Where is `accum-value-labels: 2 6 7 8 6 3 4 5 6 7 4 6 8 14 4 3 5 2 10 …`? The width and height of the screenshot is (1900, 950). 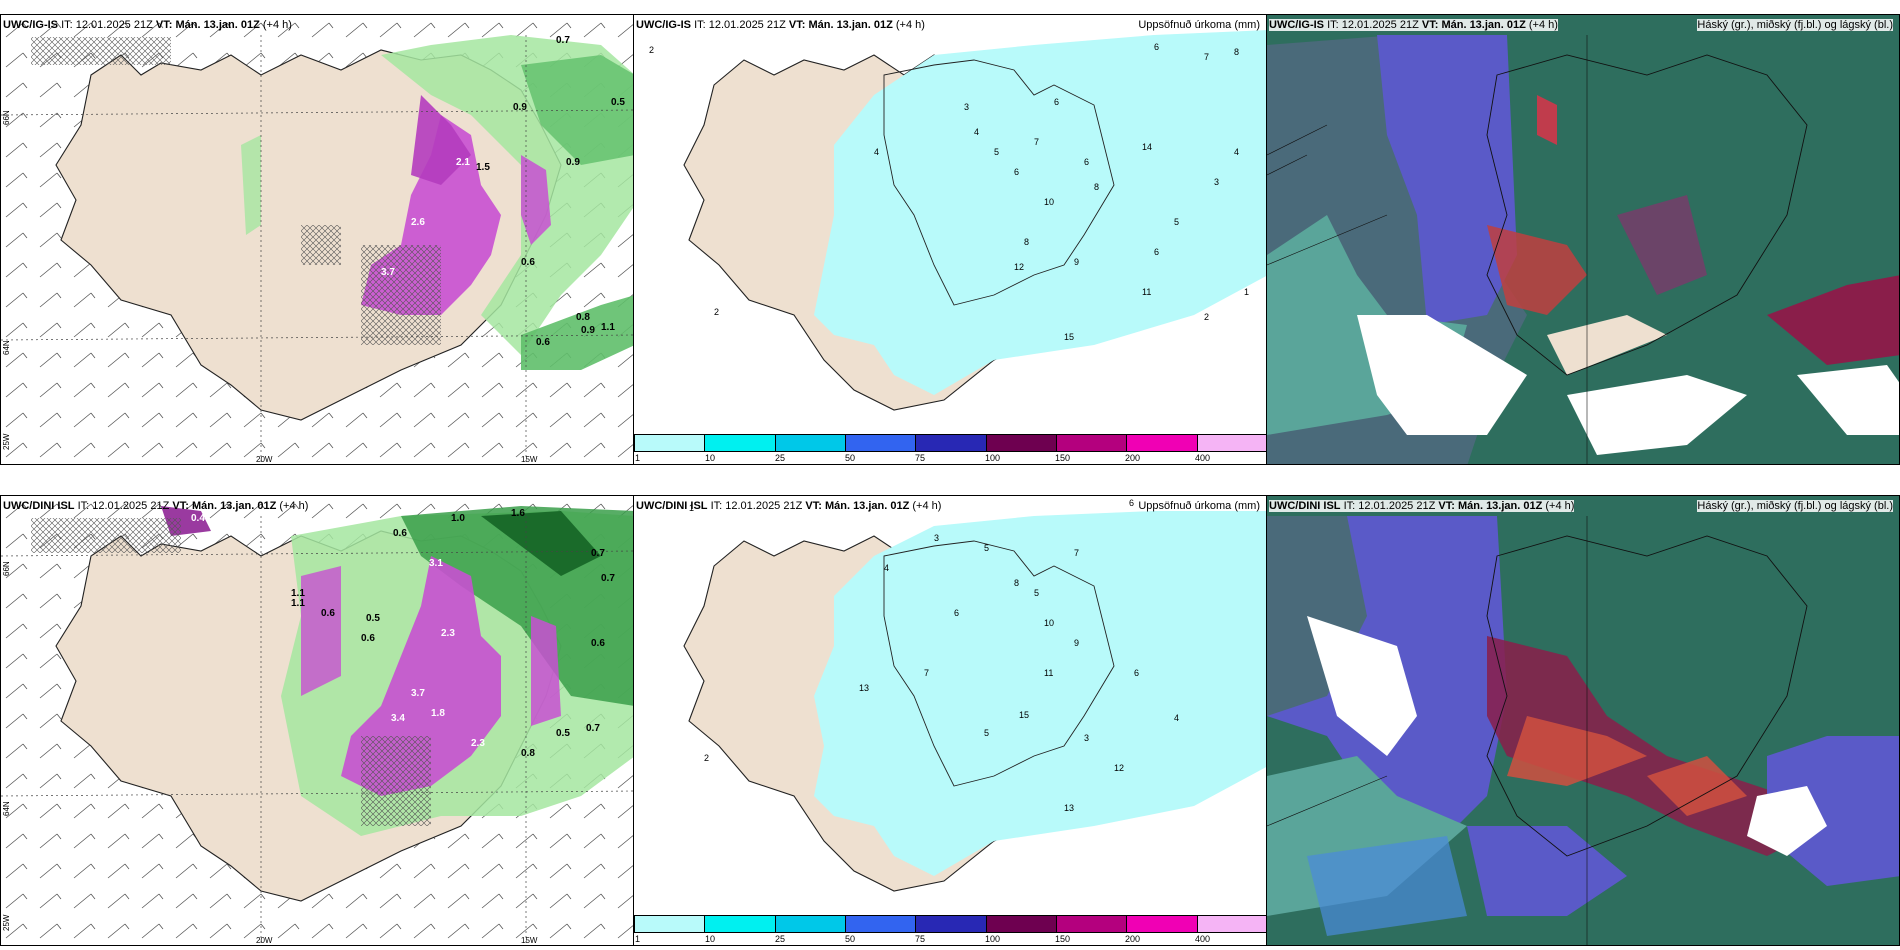 accum-value-labels: 2 6 7 8 6 3 4 5 6 7 4 6 8 14 4 3 5 2 10 … is located at coordinates (949, 192).